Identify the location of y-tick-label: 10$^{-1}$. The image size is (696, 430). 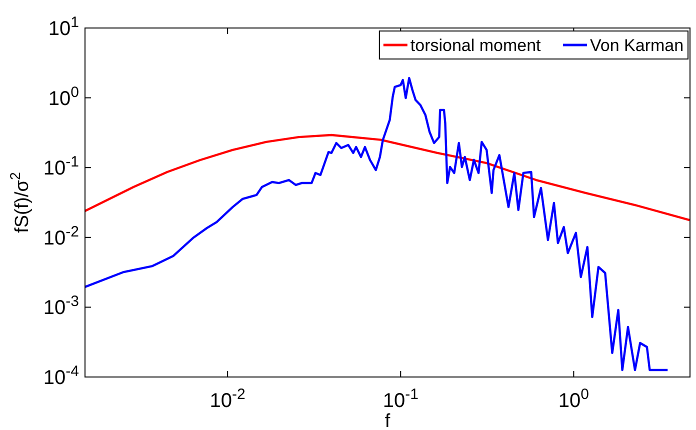
(61, 166).